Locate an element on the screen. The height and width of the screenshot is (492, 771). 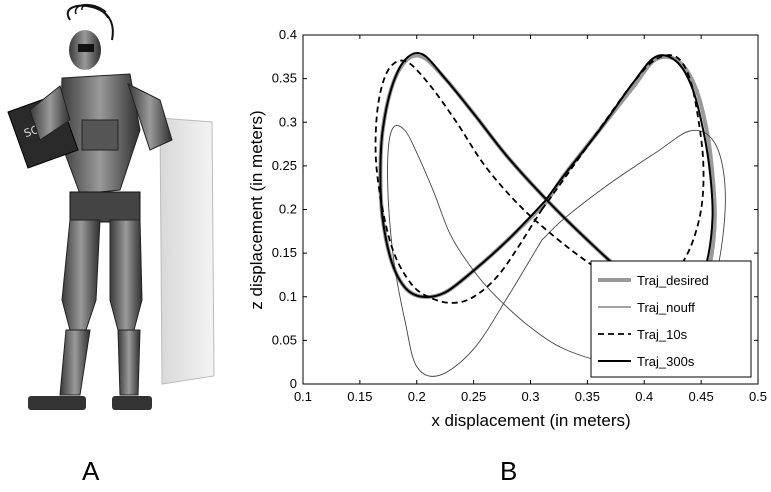
y-tick-label: 0 is located at coordinates (293, 383).